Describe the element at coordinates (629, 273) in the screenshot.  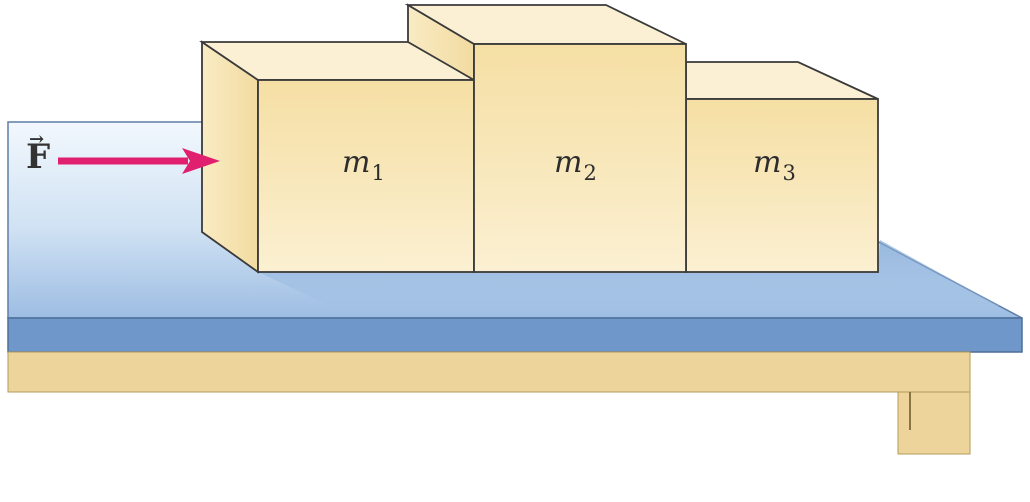
I see `block-shadow` at that location.